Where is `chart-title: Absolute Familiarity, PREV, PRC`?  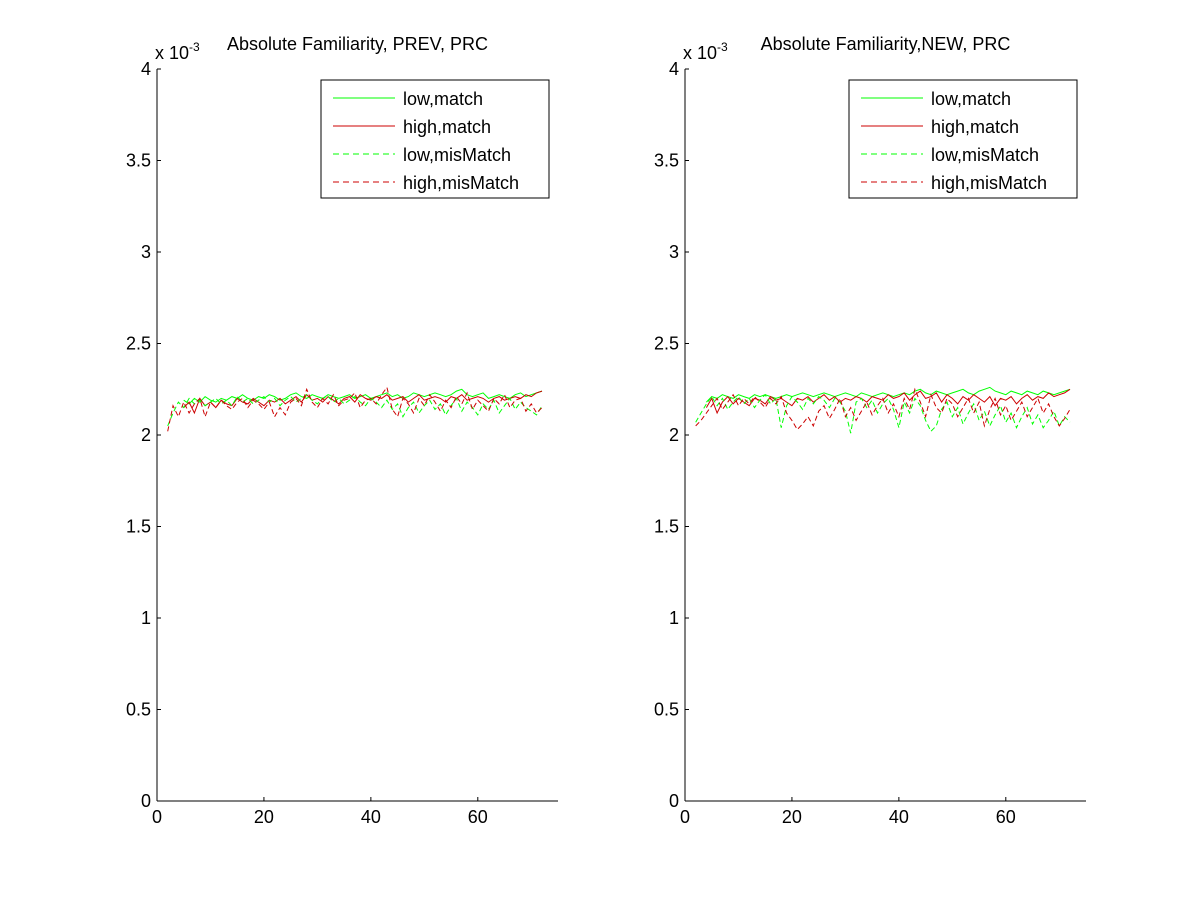 chart-title: Absolute Familiarity, PREV, PRC is located at coordinates (357, 44).